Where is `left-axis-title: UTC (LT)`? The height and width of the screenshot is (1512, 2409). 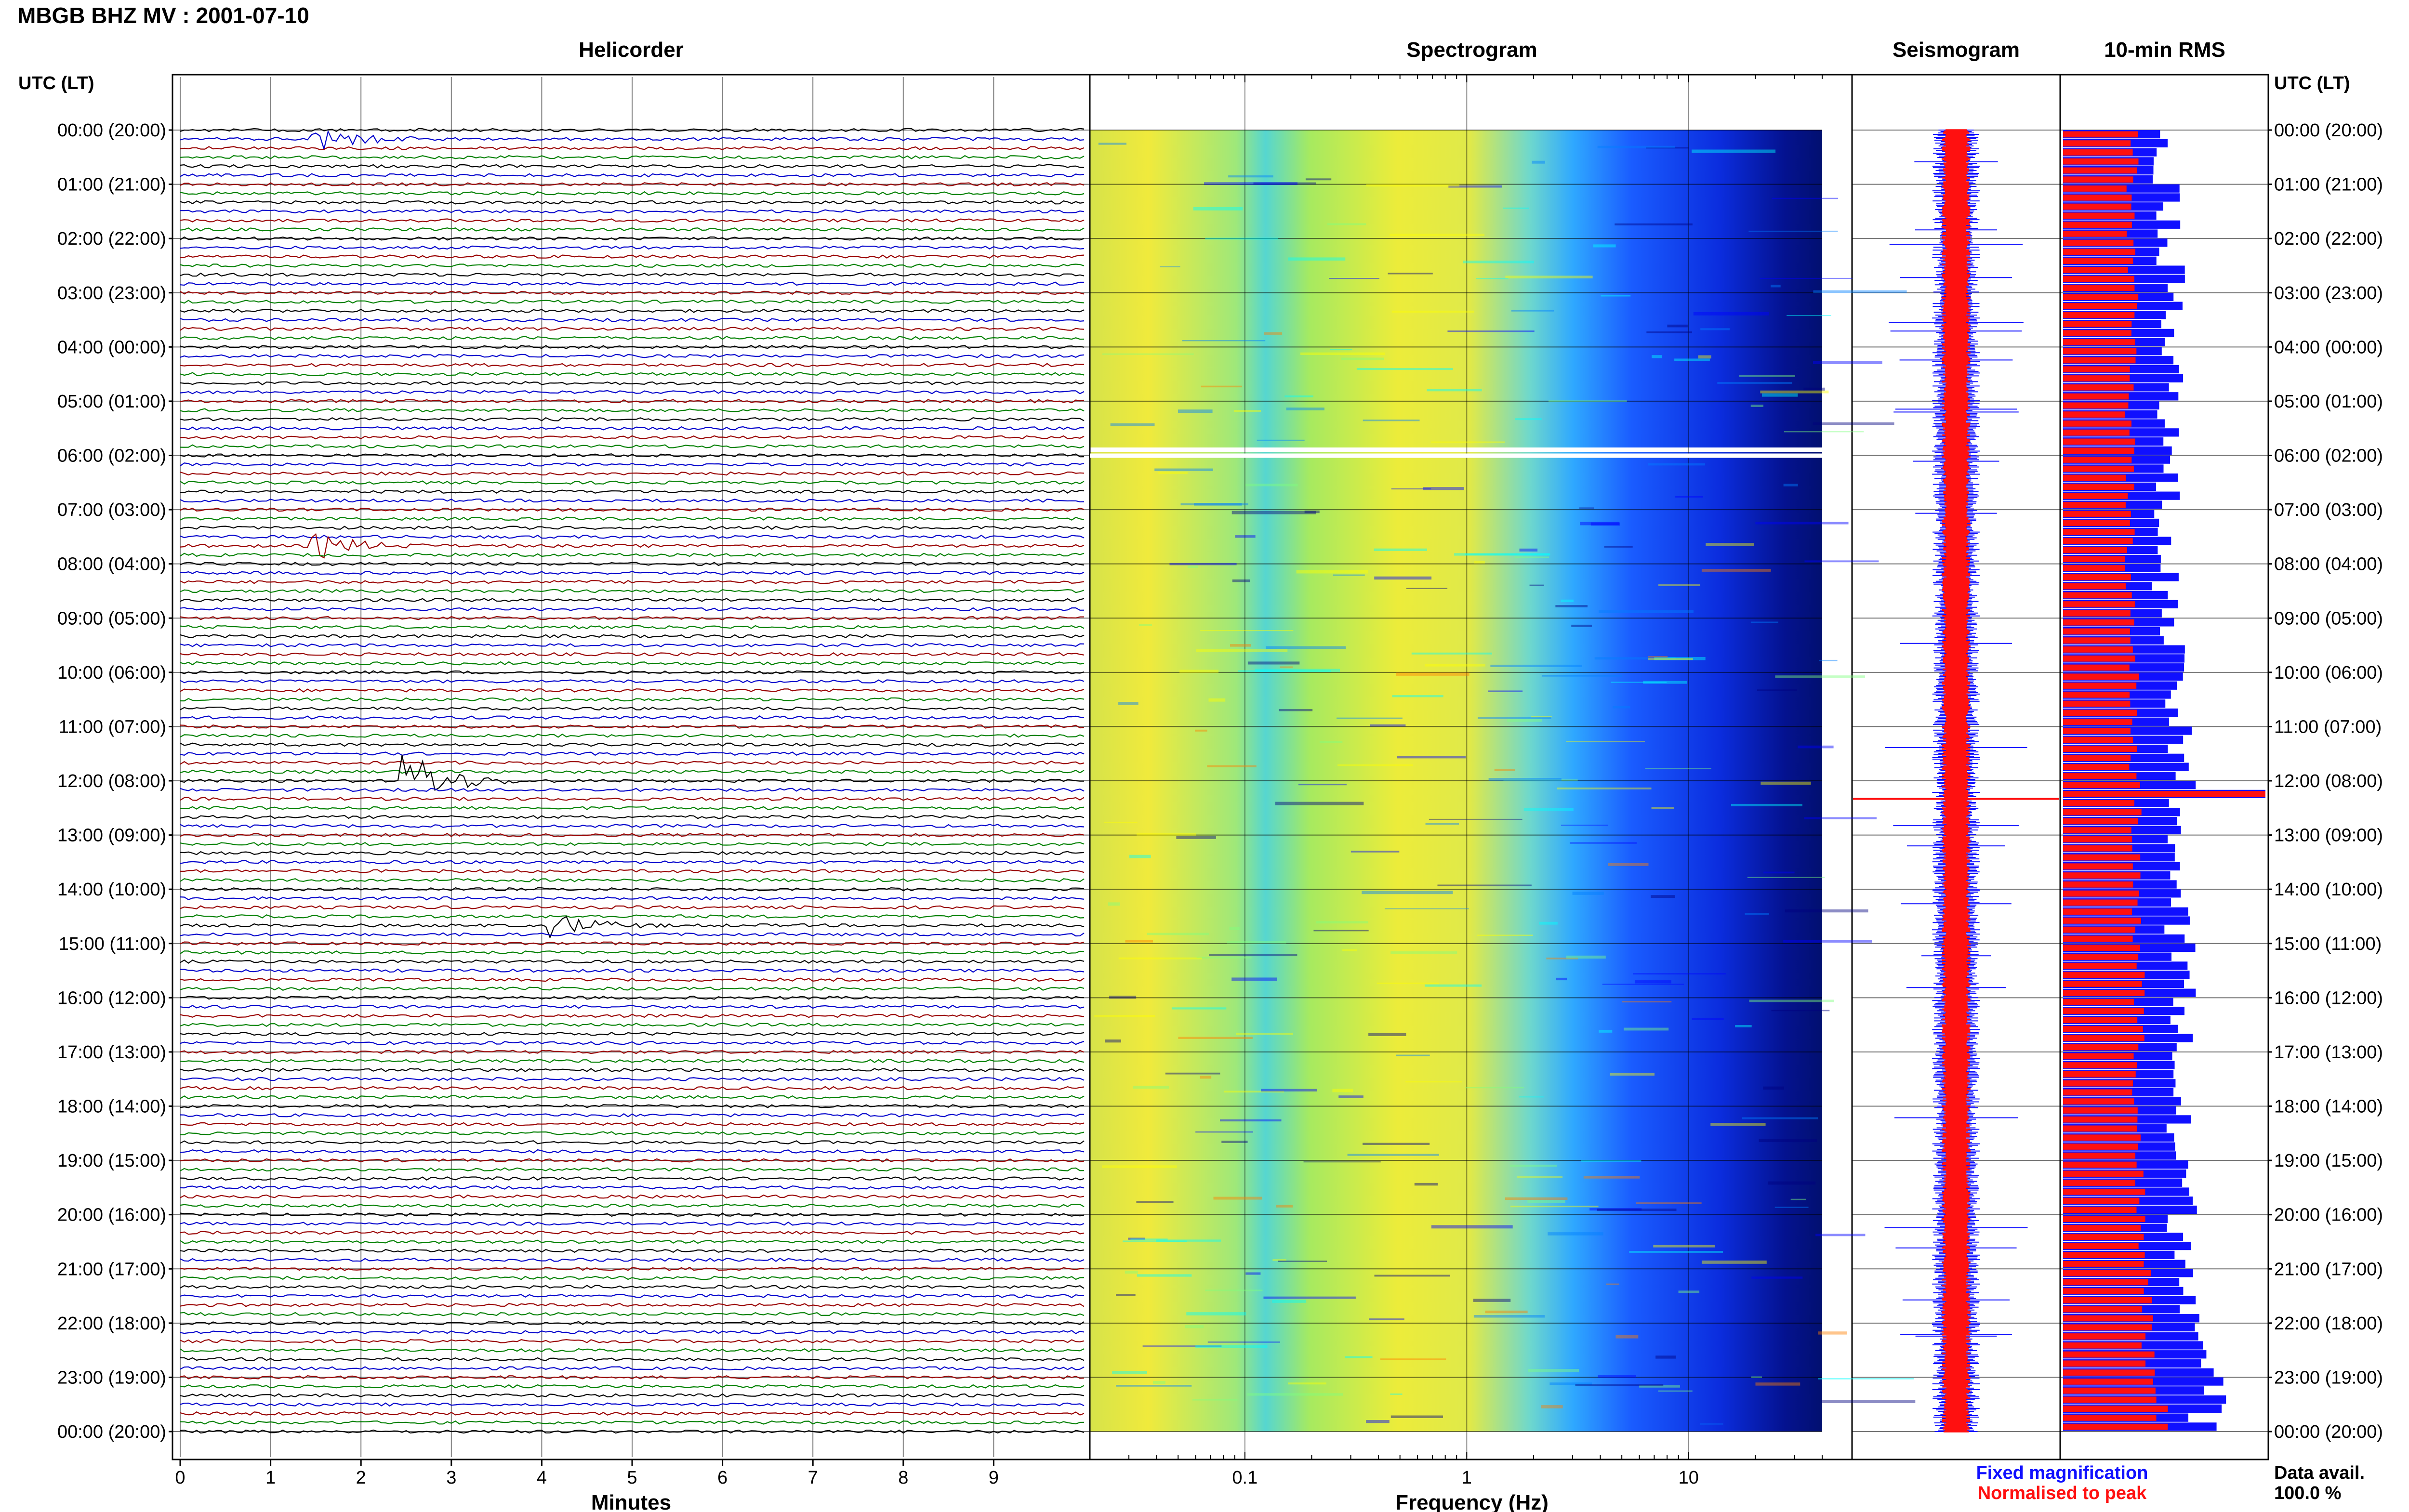
left-axis-title: UTC (LT) is located at coordinates (56, 83).